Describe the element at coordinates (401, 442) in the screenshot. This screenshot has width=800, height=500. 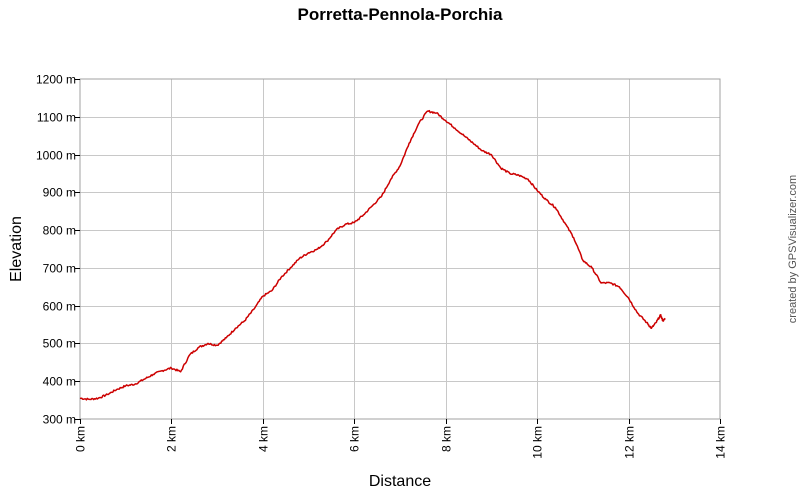
I see `x-tick-labels: 0 km 2 km 4 km 6 km 8 km 10 km 12 km 14 km` at that location.